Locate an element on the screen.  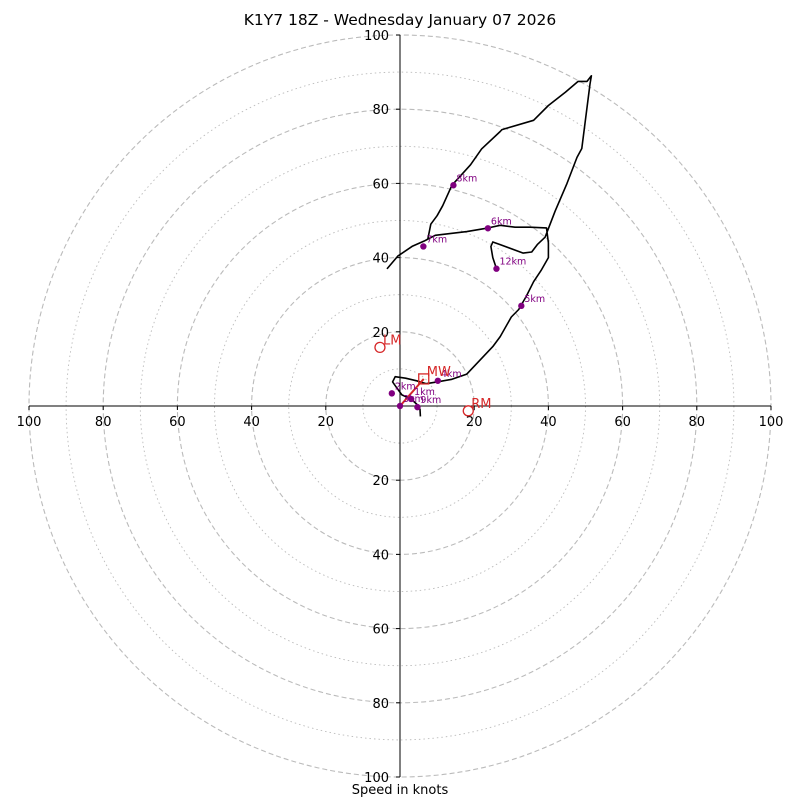
storm-marker-RM is located at coordinates (468, 411).